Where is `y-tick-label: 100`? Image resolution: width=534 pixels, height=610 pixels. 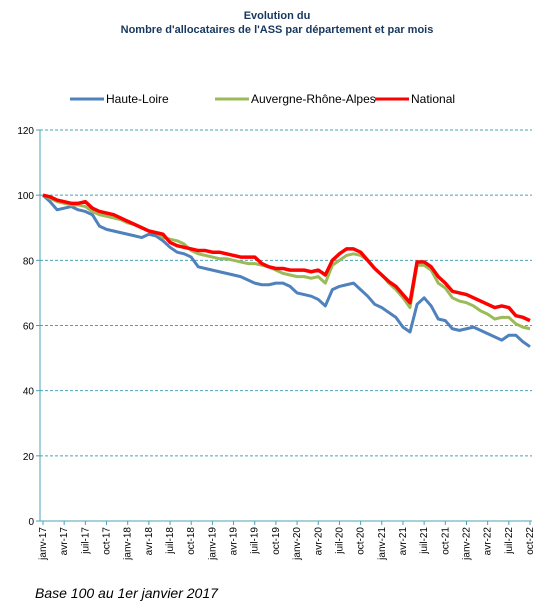
y-tick-label: 100 is located at coordinates (25, 196).